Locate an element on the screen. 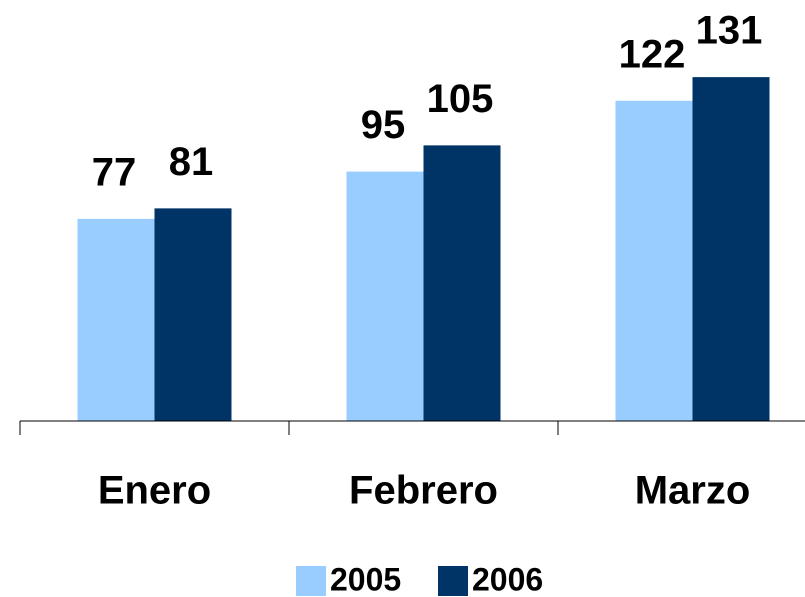 This screenshot has height=597, width=805. value-label: 77 is located at coordinates (114, 172).